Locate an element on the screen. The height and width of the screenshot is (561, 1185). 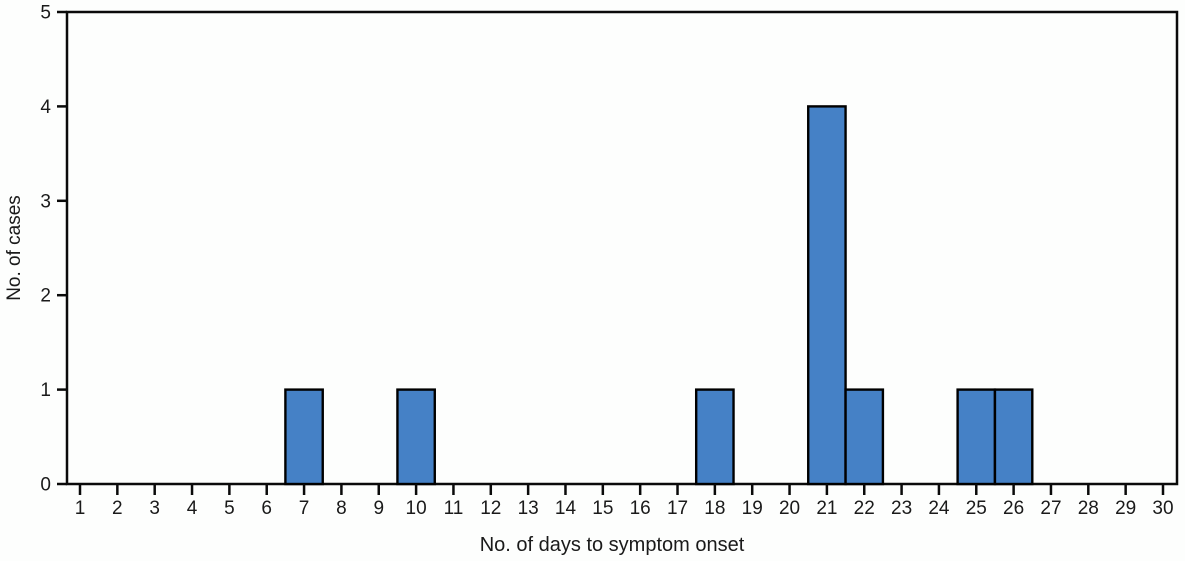
x-tick-label: 11 is located at coordinates (454, 508).